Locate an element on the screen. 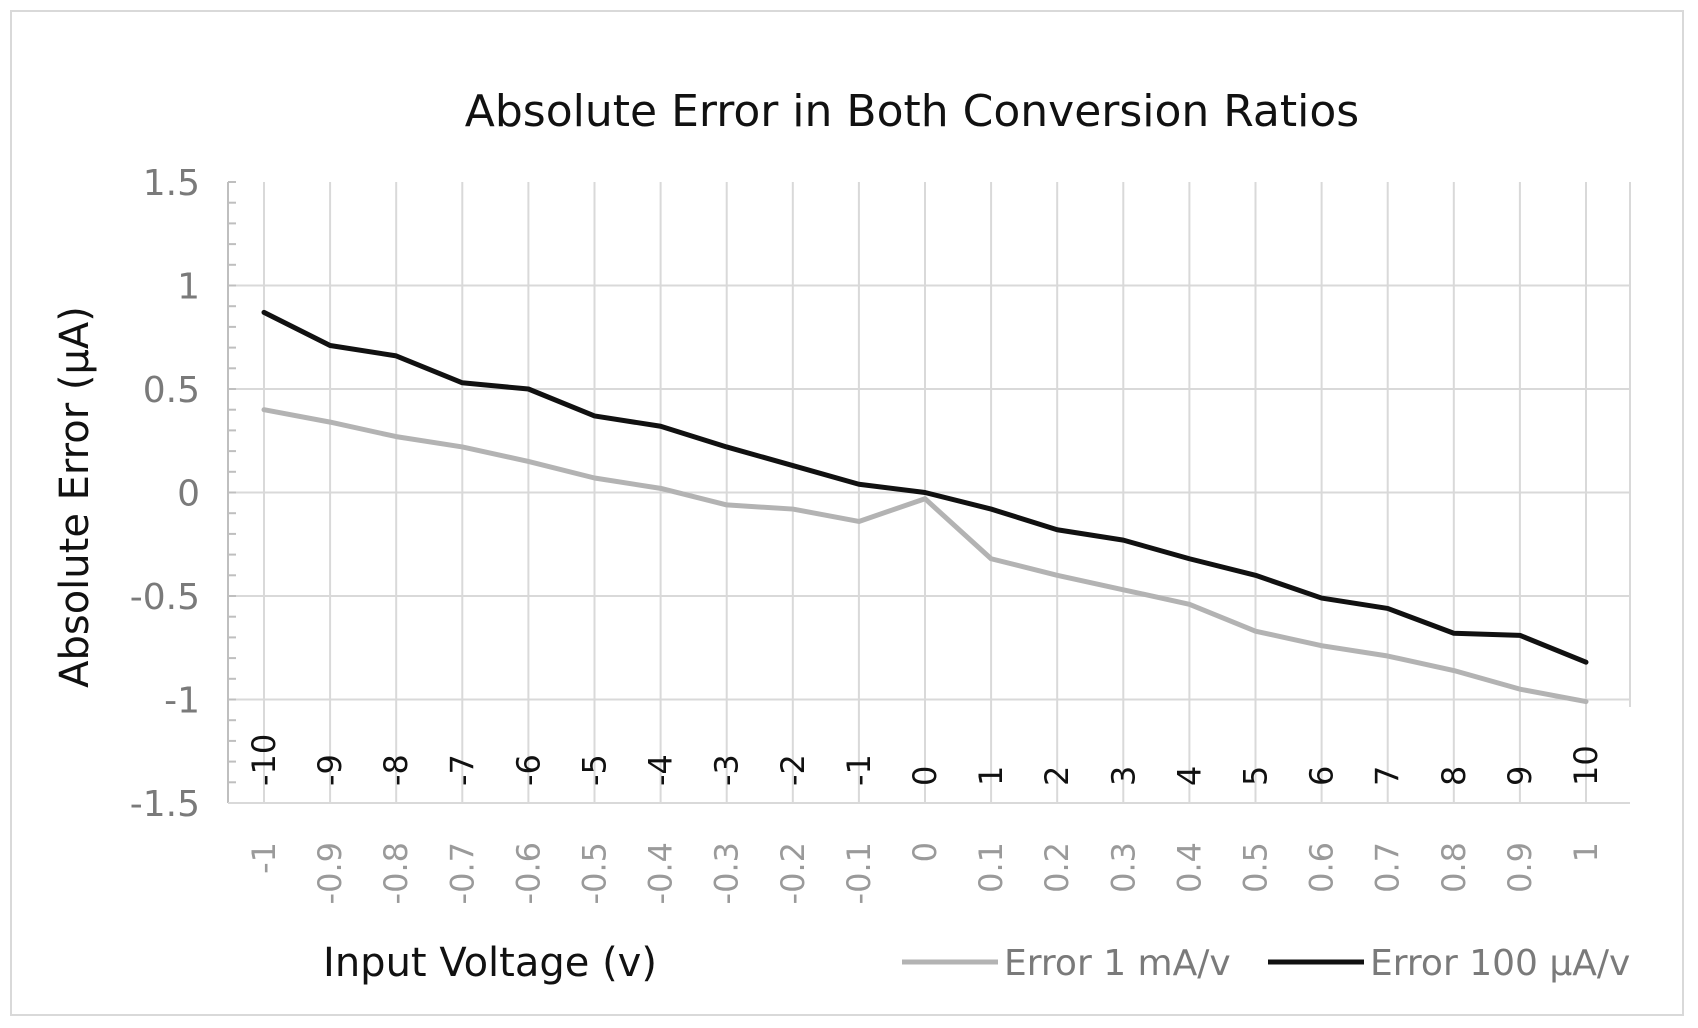 The height and width of the screenshot is (1028, 1698). x-tick-label: 7 is located at coordinates (1388, 776).